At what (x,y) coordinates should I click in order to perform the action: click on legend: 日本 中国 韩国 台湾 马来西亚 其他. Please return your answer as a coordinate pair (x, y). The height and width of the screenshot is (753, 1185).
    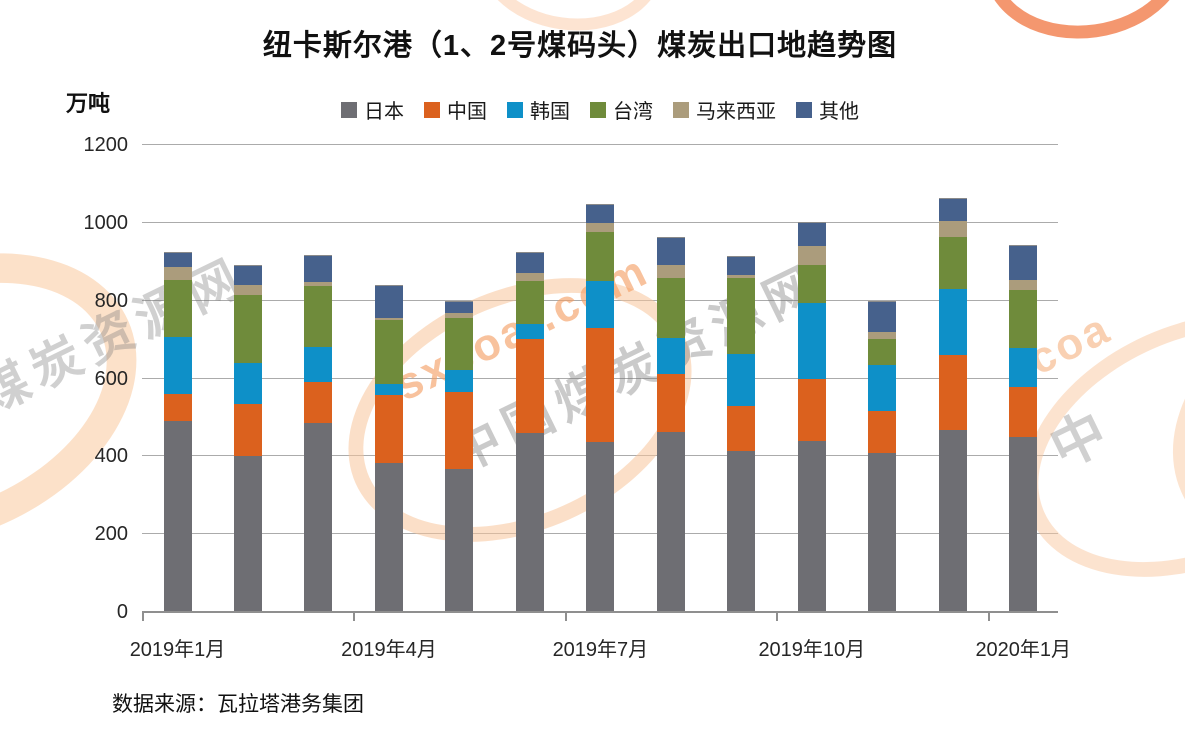
    Looking at the image, I should click on (600, 109).